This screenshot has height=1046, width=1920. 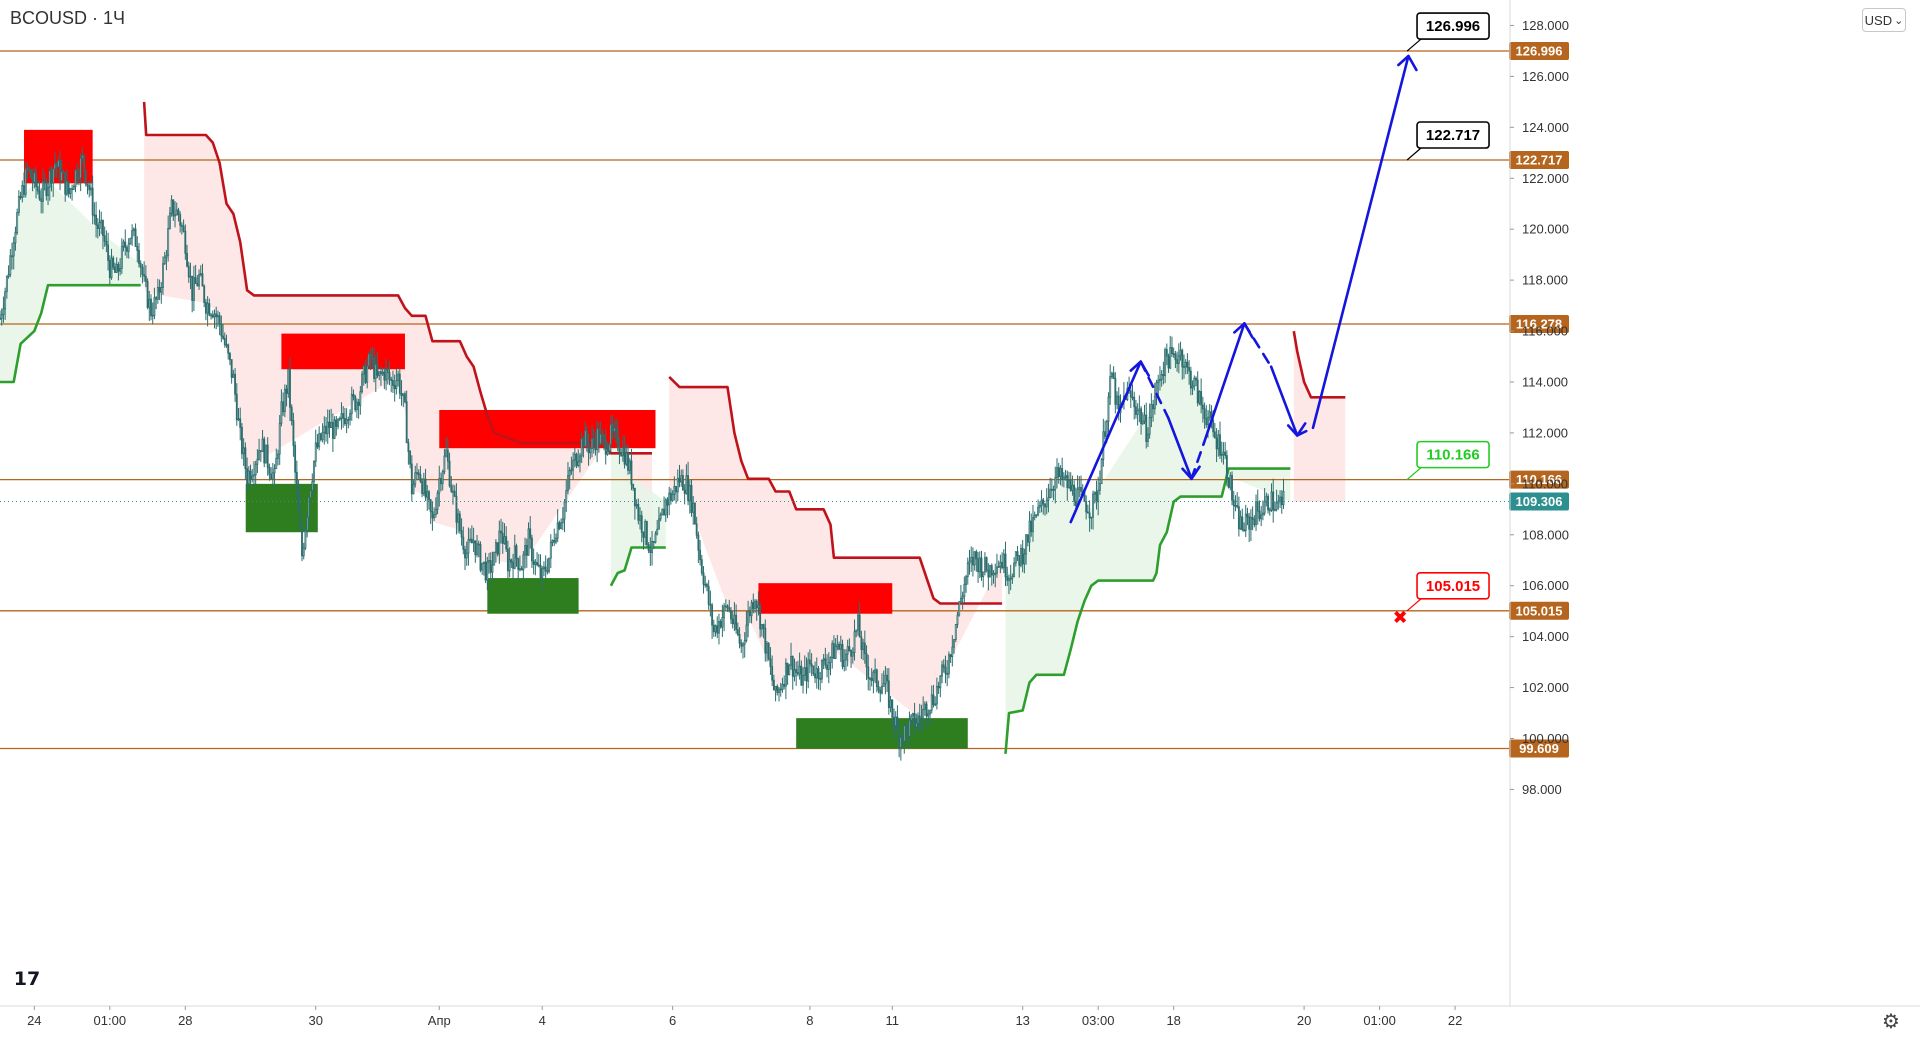 What do you see at coordinates (1891, 1021) in the screenshot?
I see `gear-icon: ⚙` at bounding box center [1891, 1021].